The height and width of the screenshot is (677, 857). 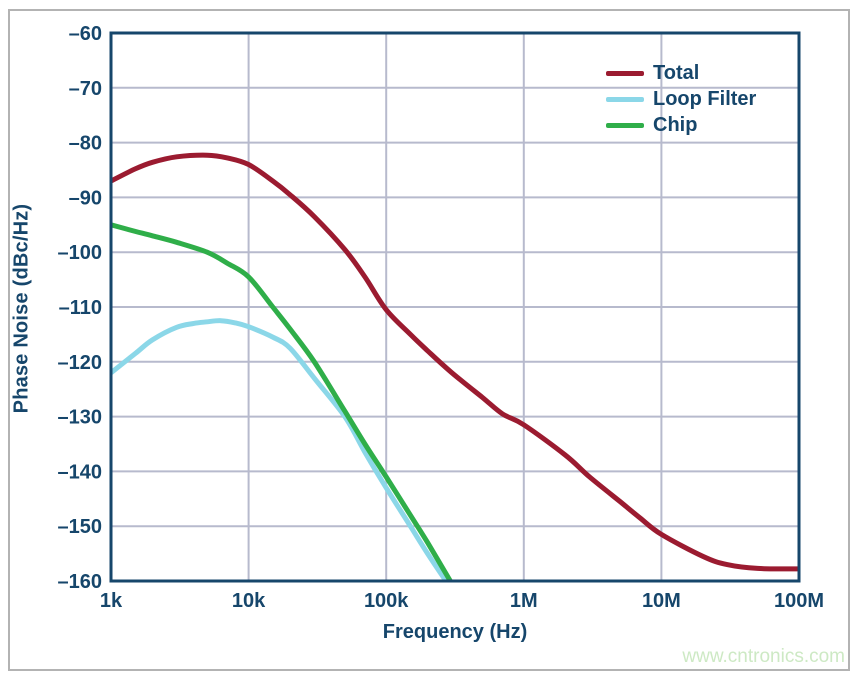 I want to click on y-tick-label: –80, so click(x=85, y=144).